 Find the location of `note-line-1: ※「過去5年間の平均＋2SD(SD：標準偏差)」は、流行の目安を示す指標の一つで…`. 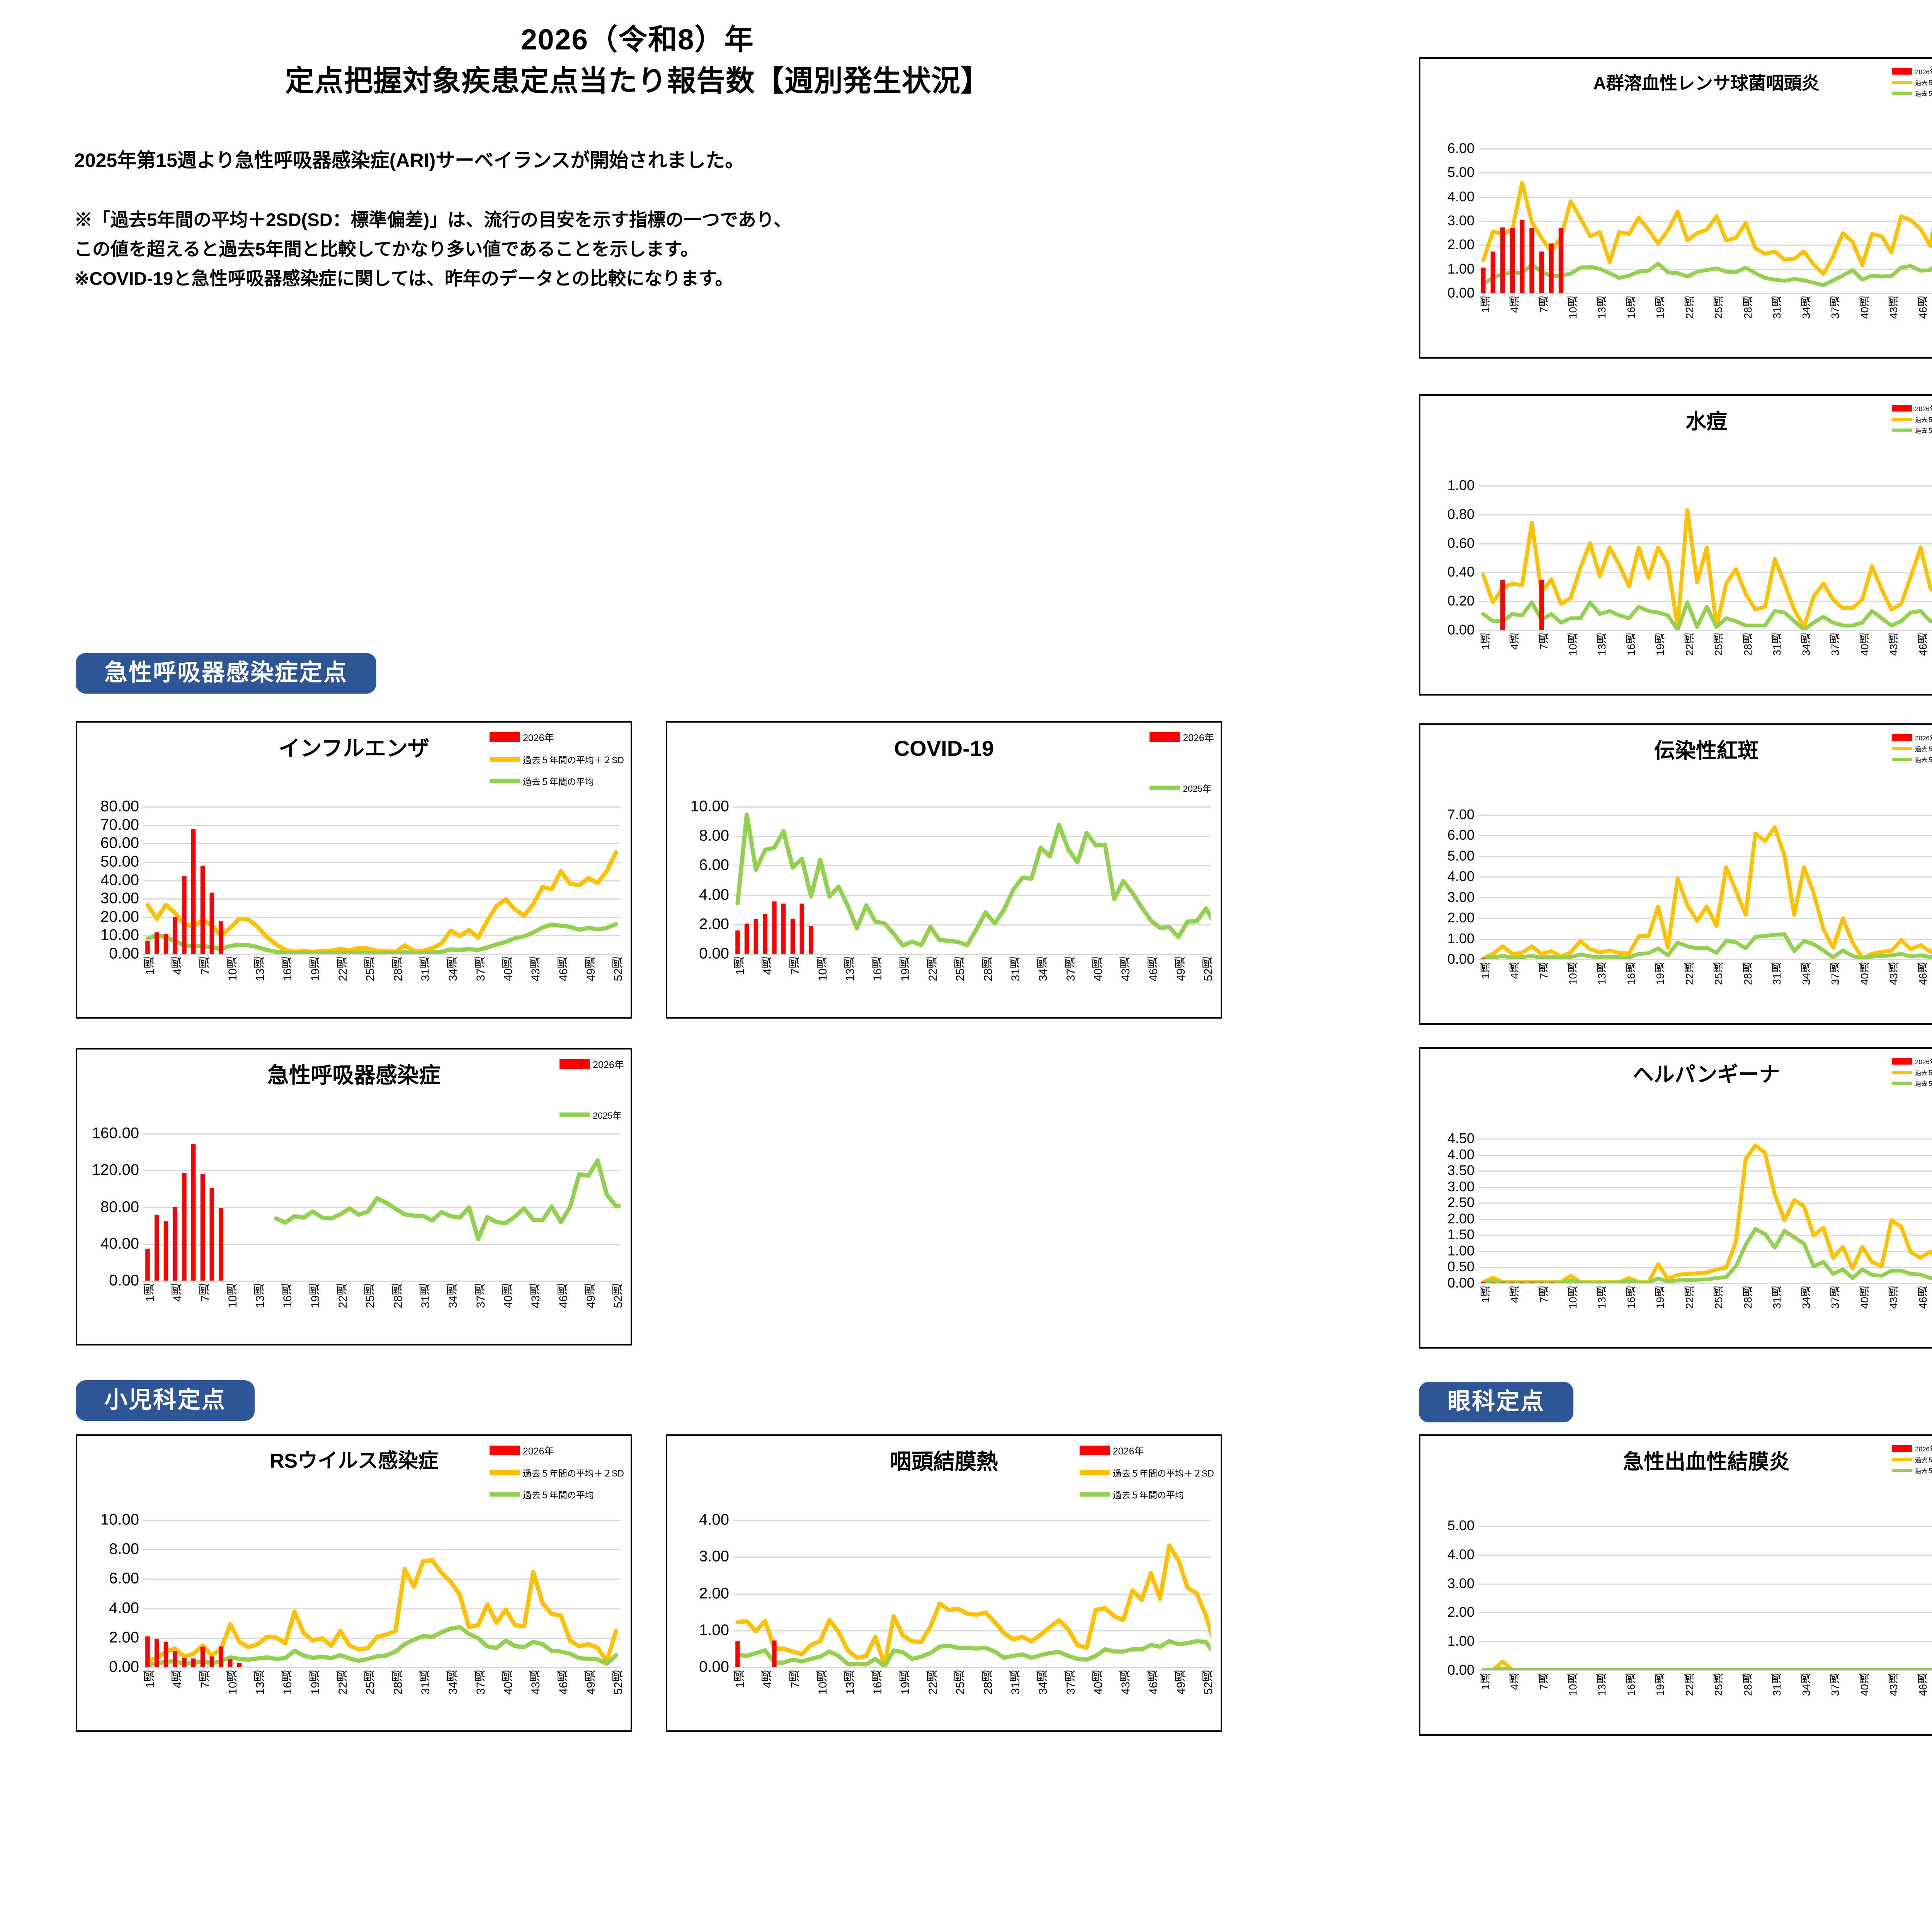

note-line-1: ※「過去5年間の平均＋2SD(SD：標準偏差)」は、流行の目安を示す指標の一つで… is located at coordinates (433, 220).